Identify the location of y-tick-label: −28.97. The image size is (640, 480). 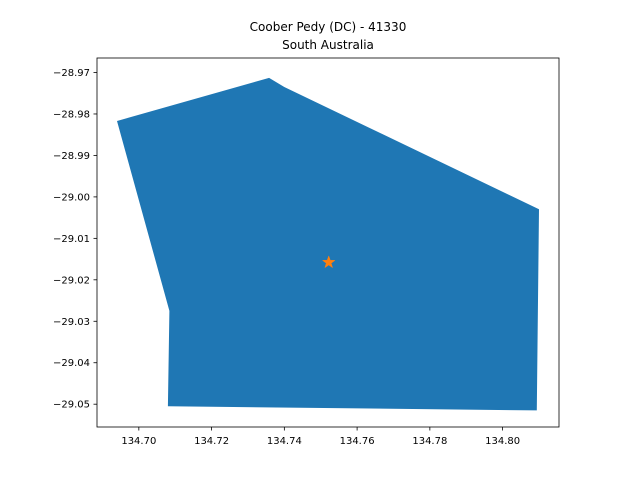
(71, 73).